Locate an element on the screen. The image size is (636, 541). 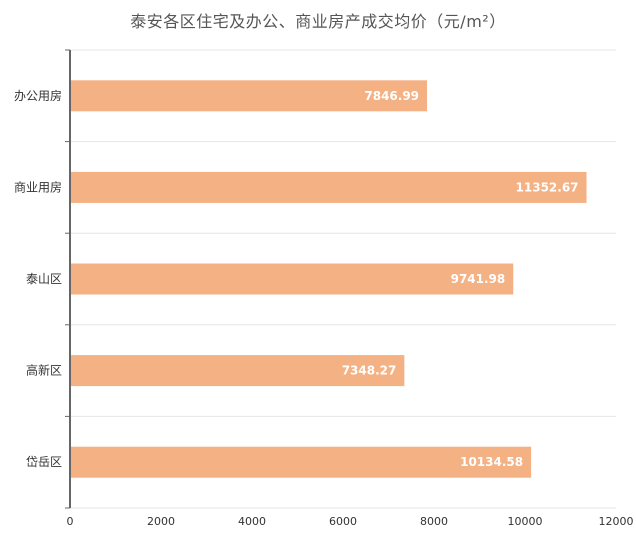
x-tick-label: 0 is located at coordinates (70, 521).